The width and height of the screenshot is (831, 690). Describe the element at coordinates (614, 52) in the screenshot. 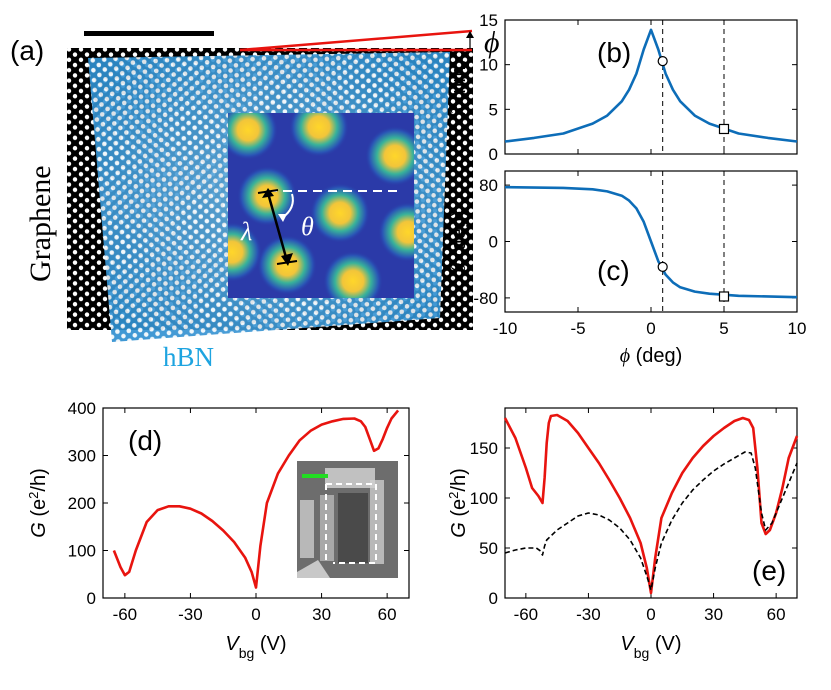

I see `panel-b-label: (b)` at that location.